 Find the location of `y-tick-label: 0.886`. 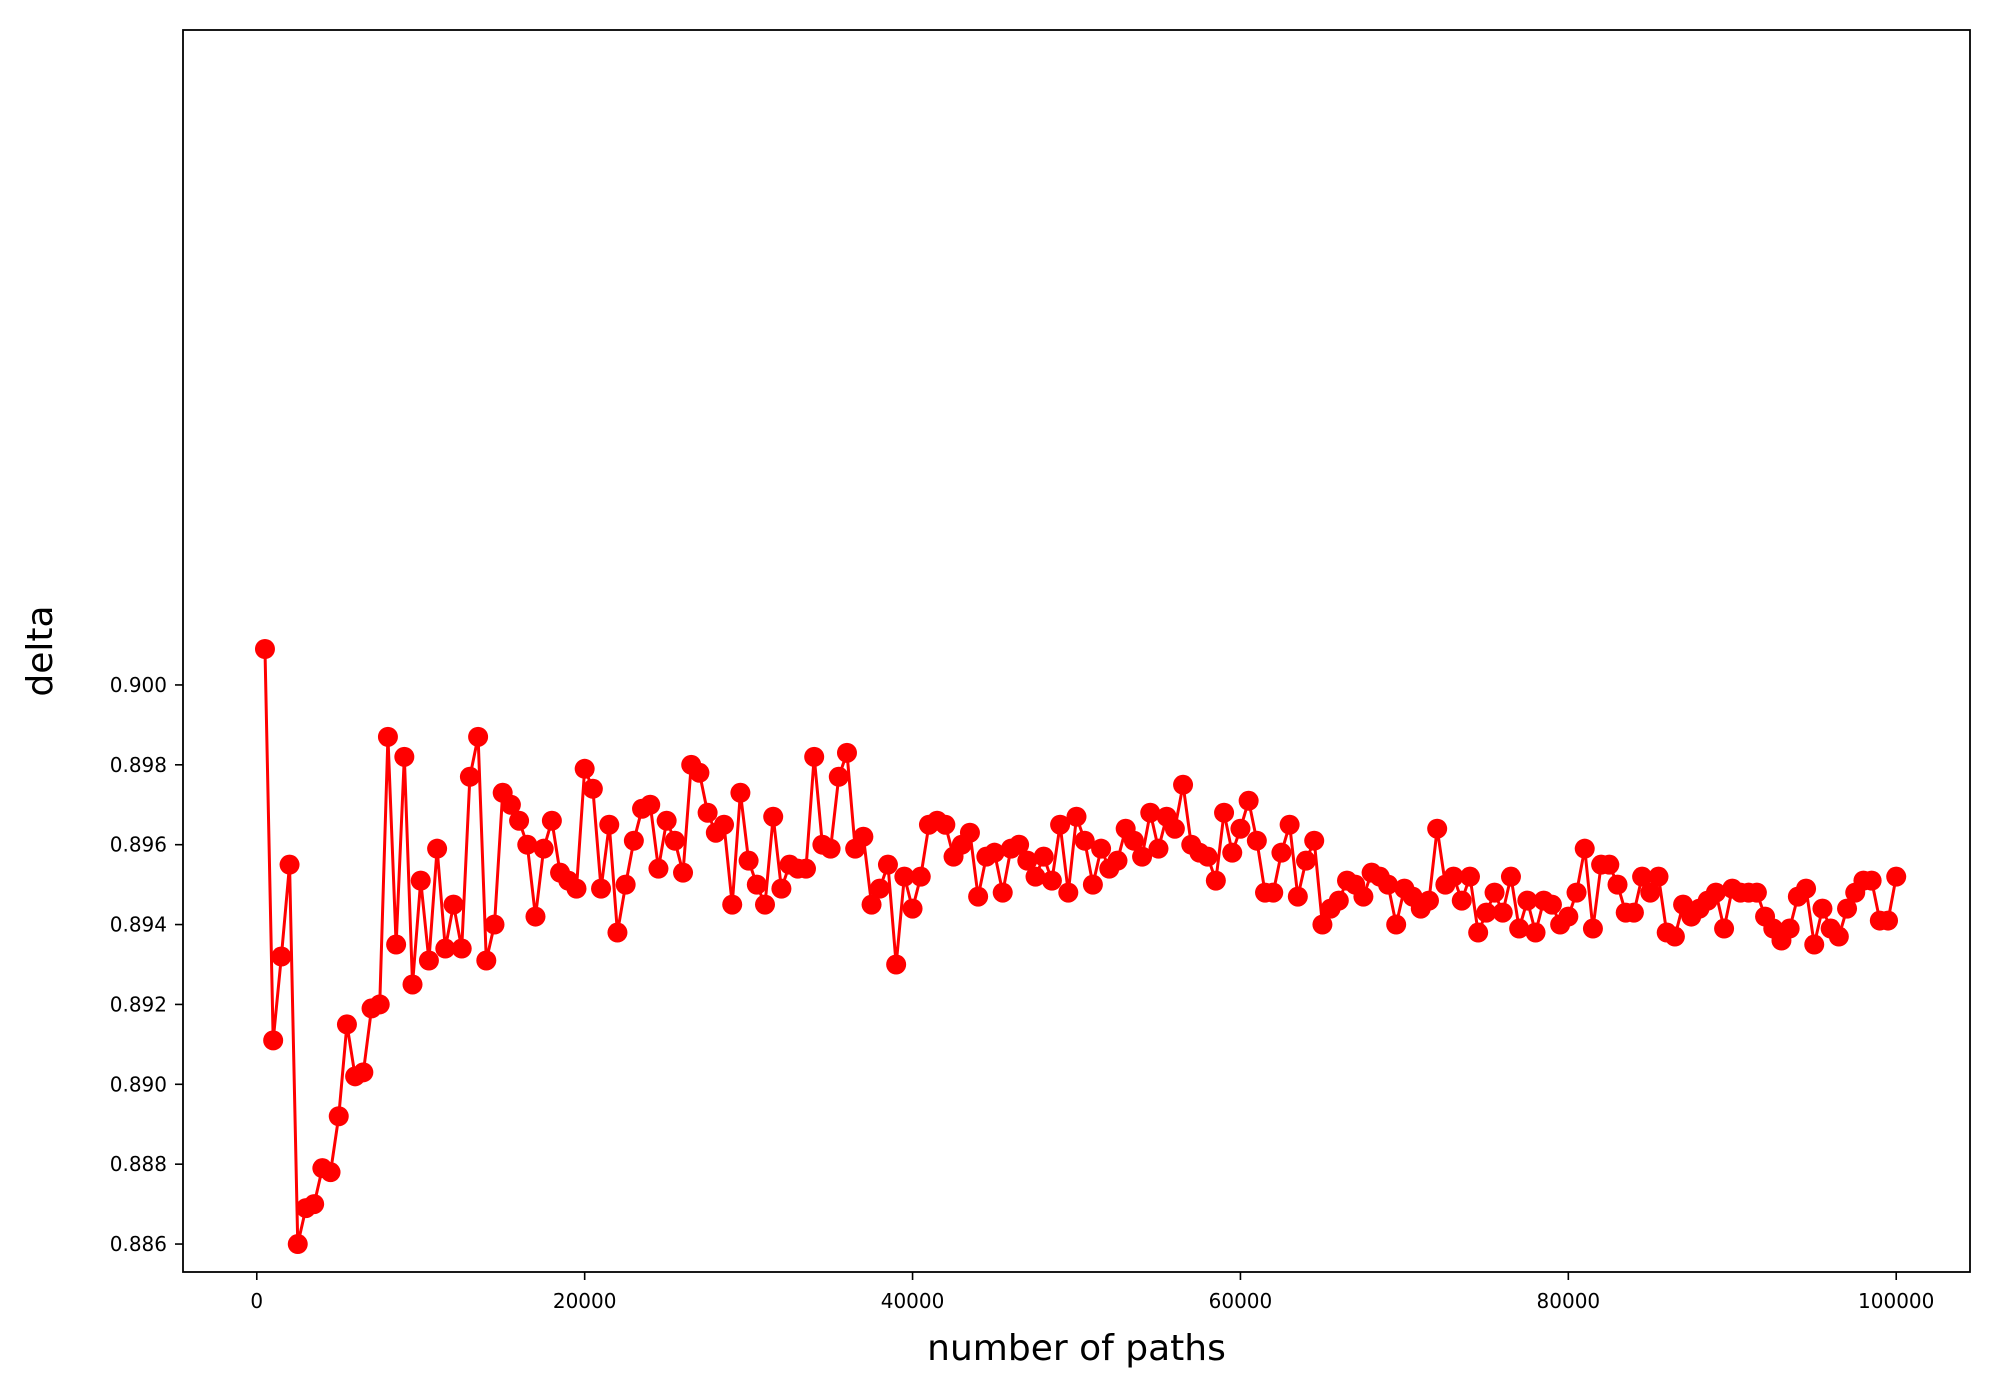

y-tick-label: 0.886 is located at coordinates (138, 1244).